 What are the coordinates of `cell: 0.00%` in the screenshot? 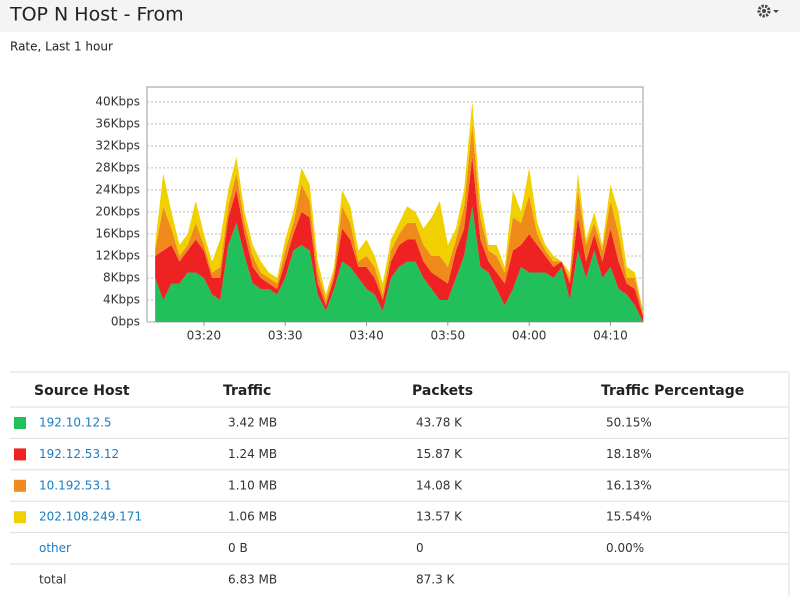 It's located at (625, 548).